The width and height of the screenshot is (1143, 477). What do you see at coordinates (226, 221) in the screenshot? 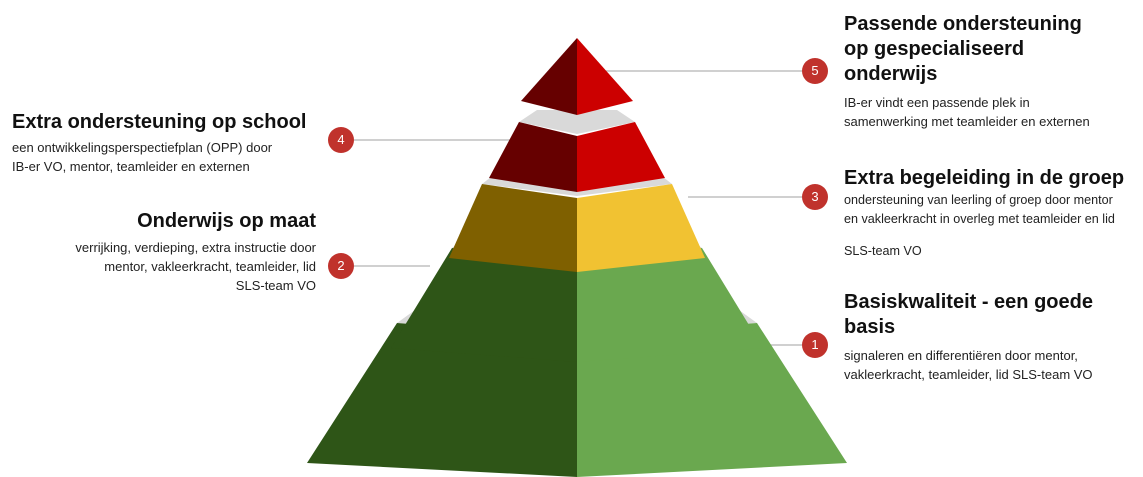
I see `level-2-title: Onderwijs op maat` at bounding box center [226, 221].